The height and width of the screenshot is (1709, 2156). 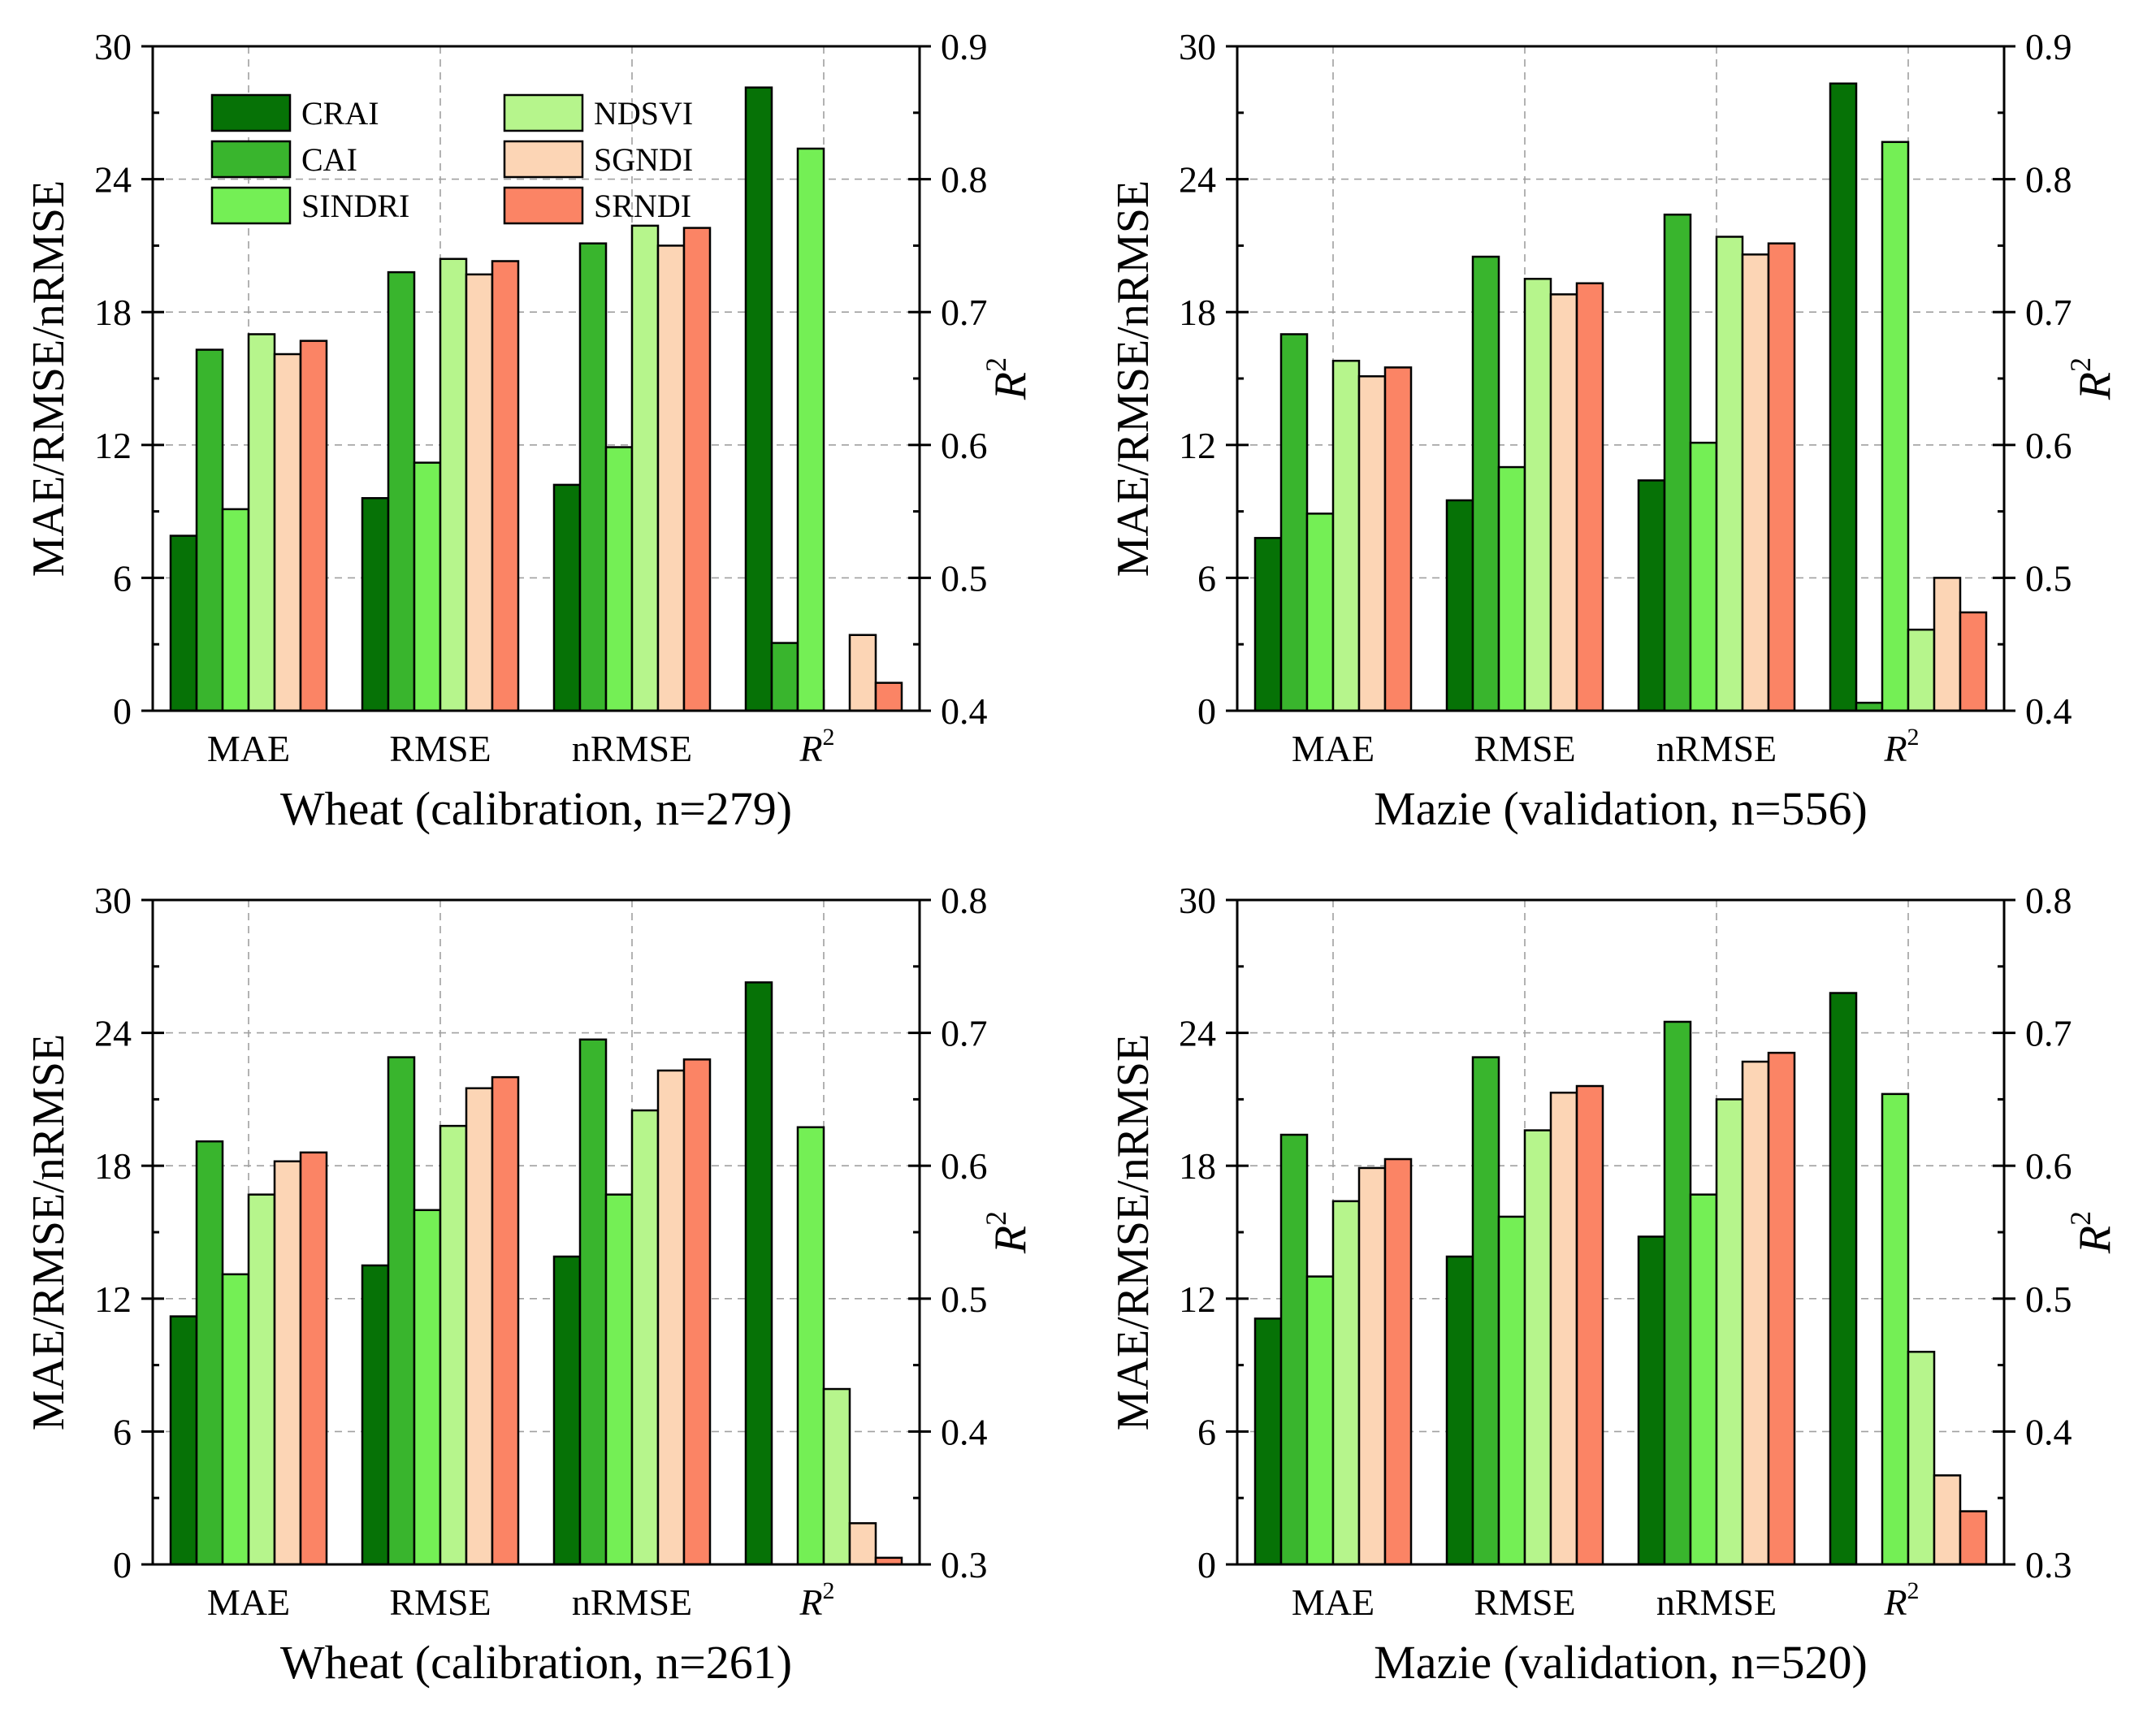 I want to click on bar-cai-nrmse, so click(x=593, y=1302).